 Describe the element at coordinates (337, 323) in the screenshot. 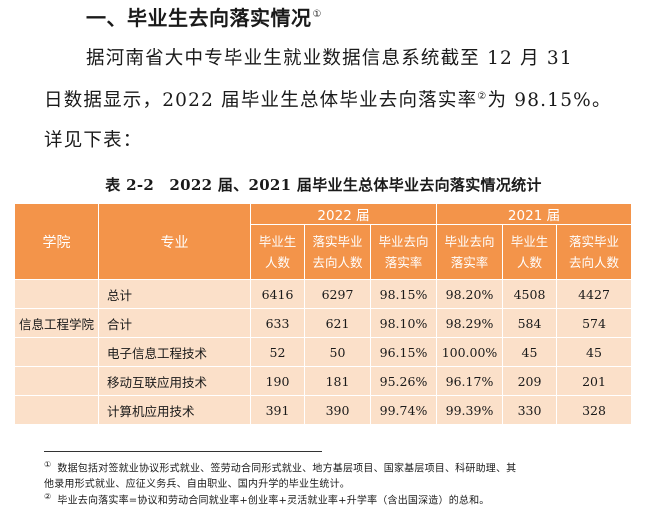

I see `cell-placed-2022: 621` at that location.